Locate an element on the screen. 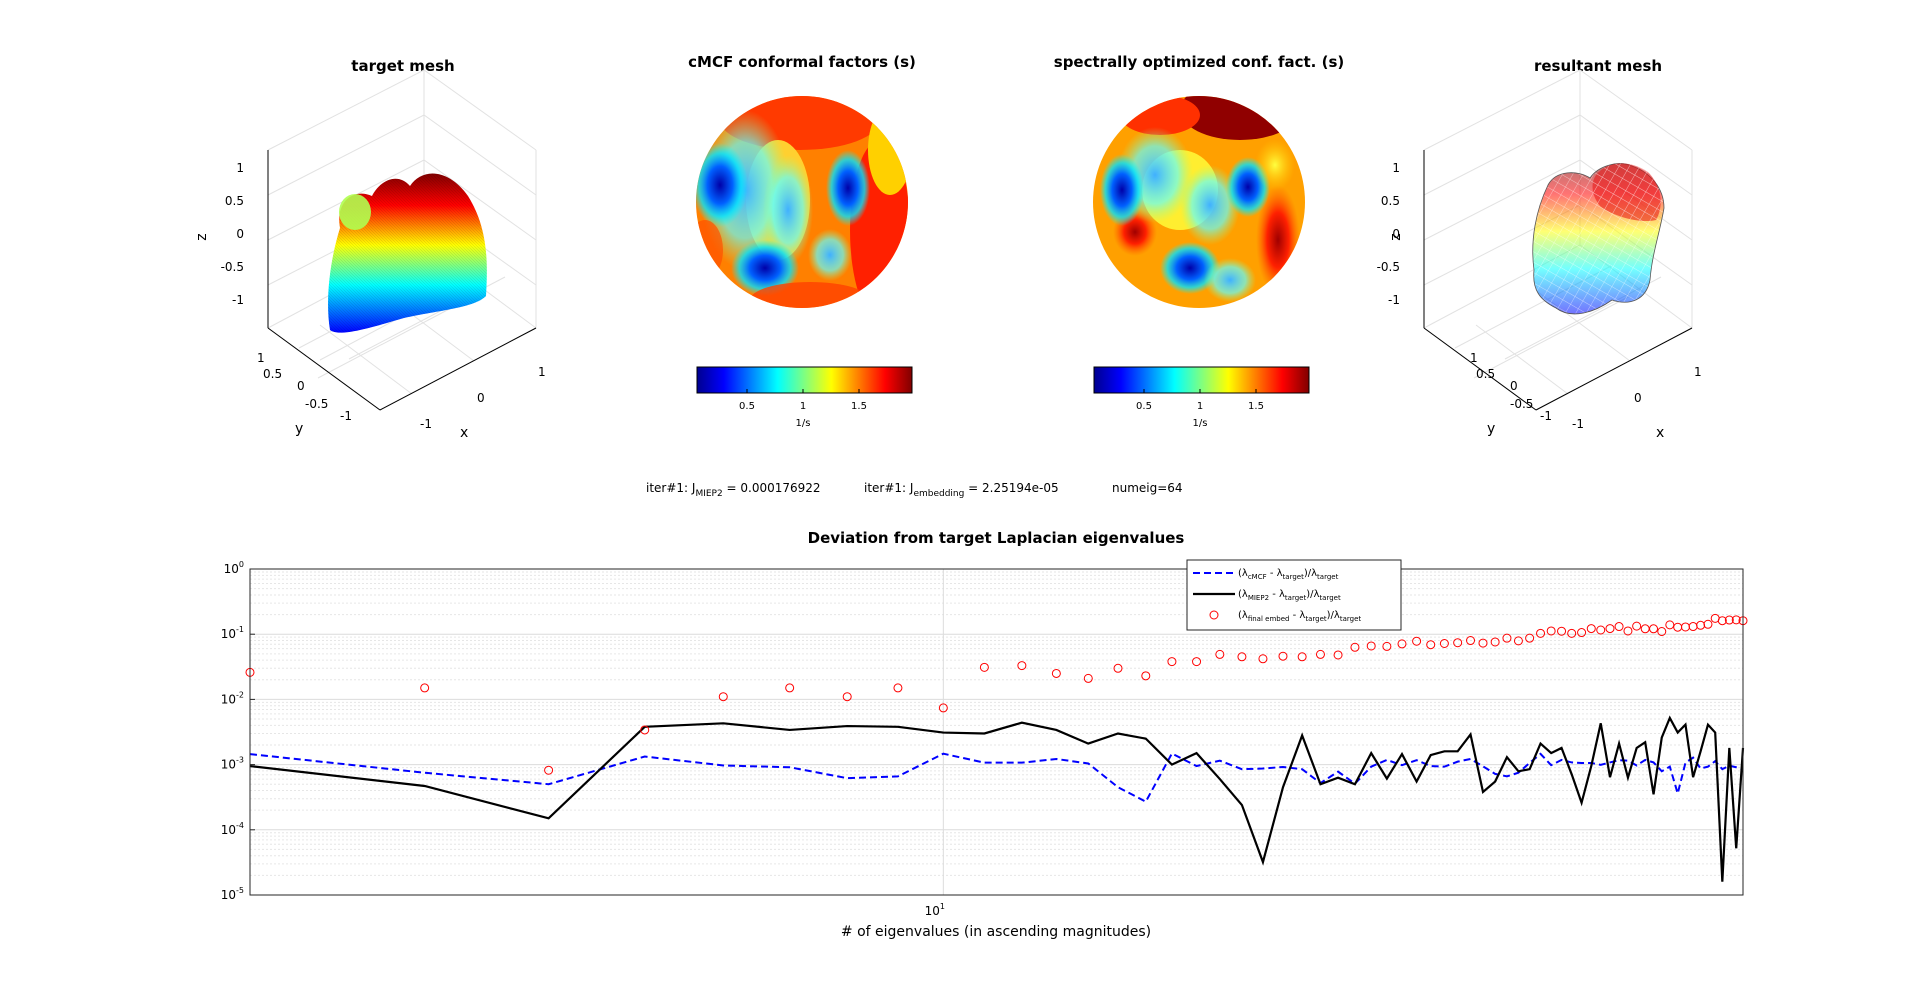 The image size is (1918, 1000). y-tick-label: 10⁻¹ is located at coordinates (232, 633).